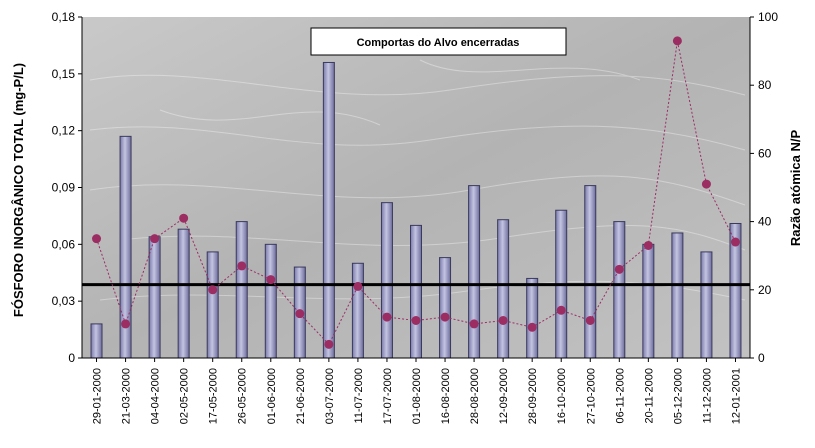 This screenshot has height=448, width=815. What do you see at coordinates (64, 74) in the screenshot?
I see `y-left-tick-label: 0,15` at bounding box center [64, 74].